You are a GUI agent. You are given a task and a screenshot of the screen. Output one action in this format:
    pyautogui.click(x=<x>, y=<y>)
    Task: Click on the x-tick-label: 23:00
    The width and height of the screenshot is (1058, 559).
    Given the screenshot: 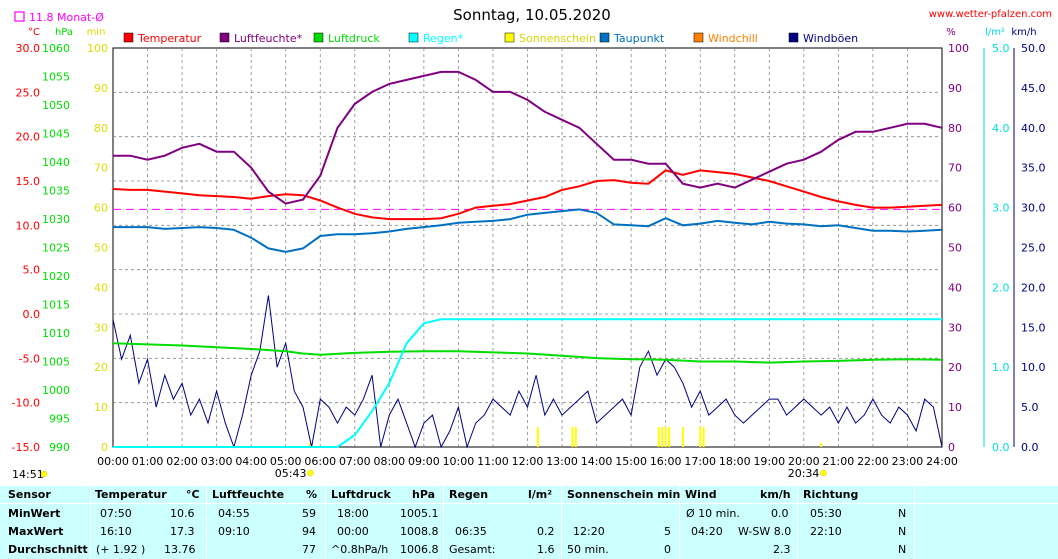 What is the action you would take?
    pyautogui.click(x=908, y=461)
    